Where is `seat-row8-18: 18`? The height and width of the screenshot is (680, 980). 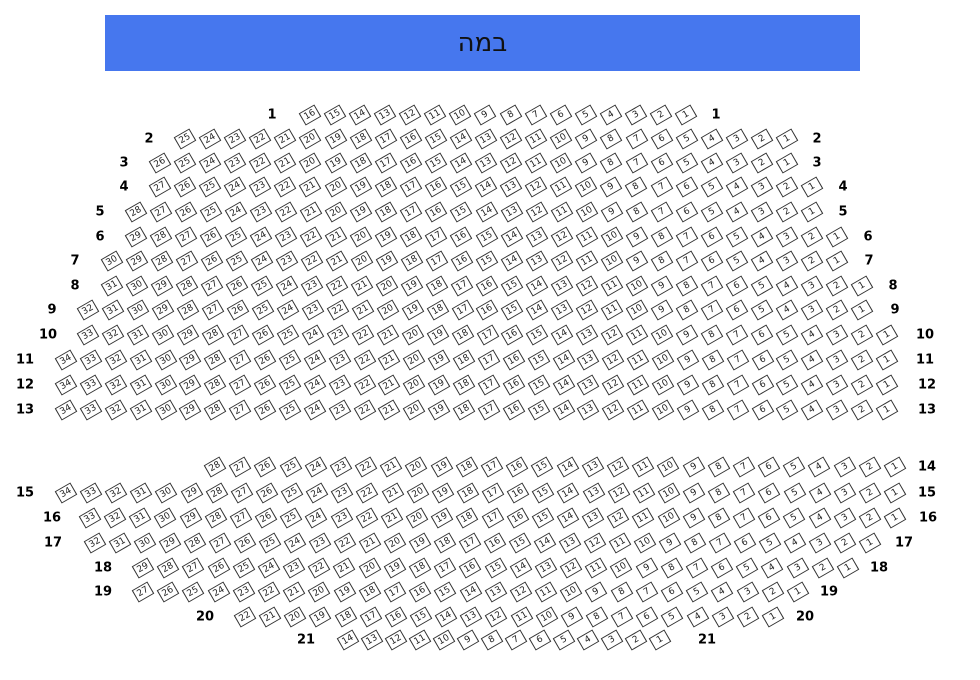 seat-row8-18: 18 is located at coordinates (437, 286).